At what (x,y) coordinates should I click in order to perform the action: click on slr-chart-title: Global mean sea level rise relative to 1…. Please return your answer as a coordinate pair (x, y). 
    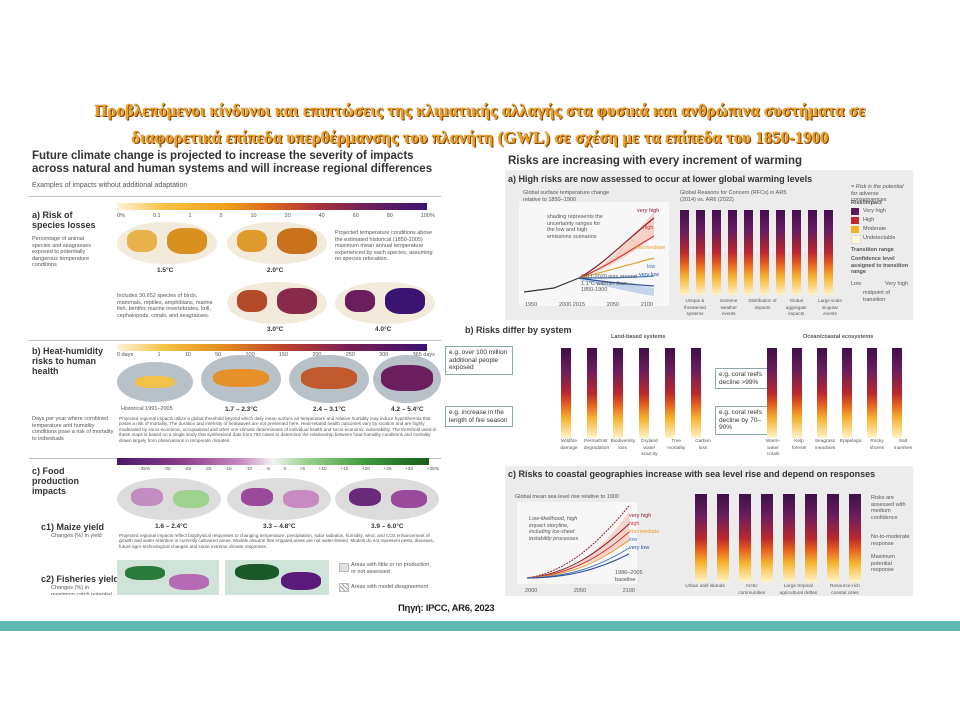
    Looking at the image, I should click on (567, 497).